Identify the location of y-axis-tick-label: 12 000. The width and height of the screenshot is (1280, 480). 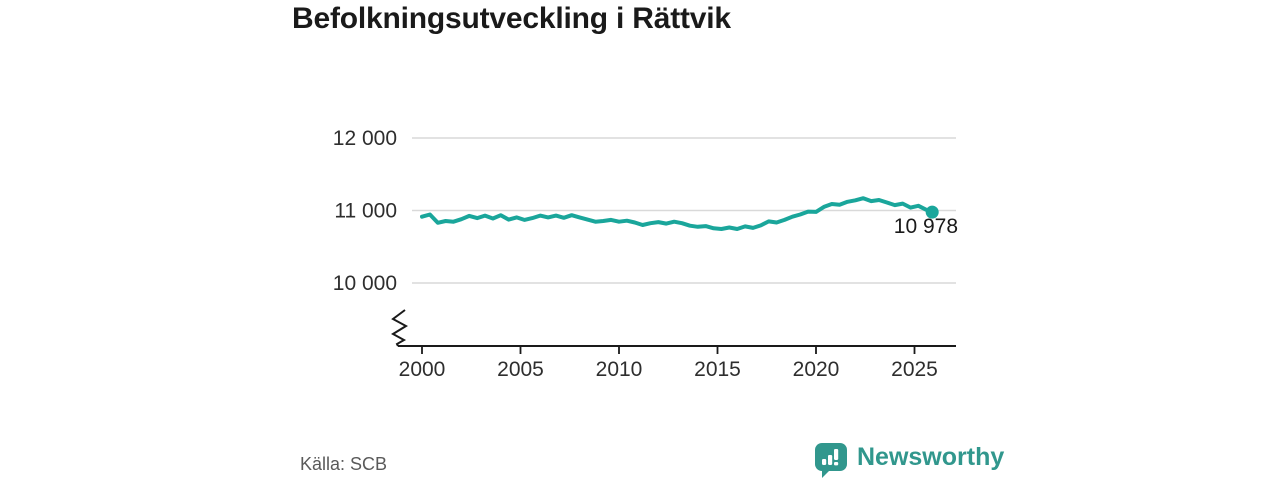
(365, 138).